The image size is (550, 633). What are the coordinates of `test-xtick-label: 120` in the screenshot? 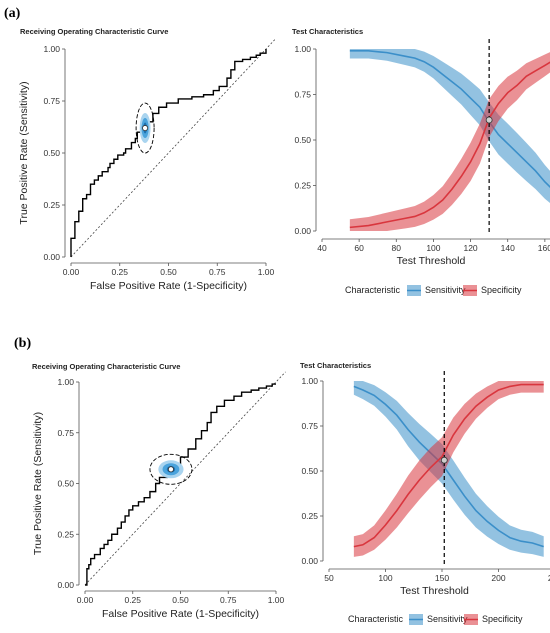 It's located at (470, 248).